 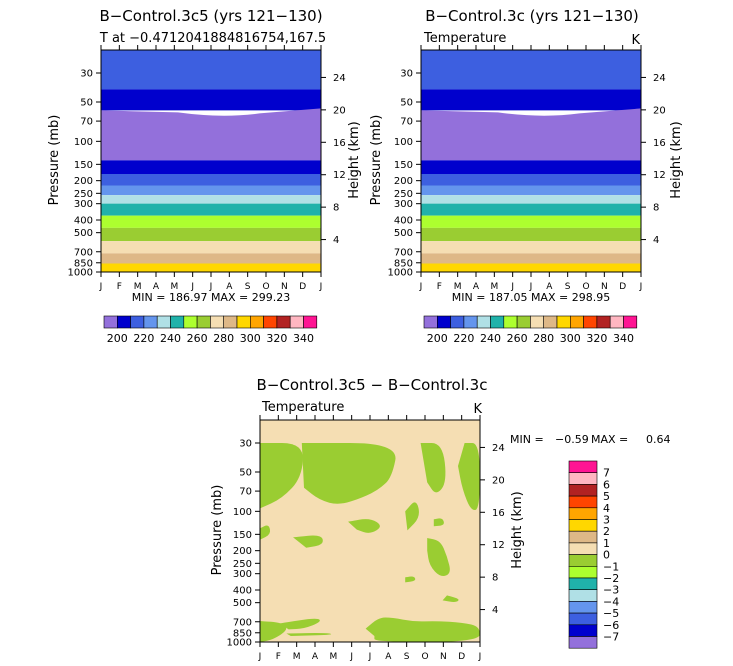 What do you see at coordinates (464, 38) in the screenshot?
I see `panel2-subtitle: Temperature` at bounding box center [464, 38].